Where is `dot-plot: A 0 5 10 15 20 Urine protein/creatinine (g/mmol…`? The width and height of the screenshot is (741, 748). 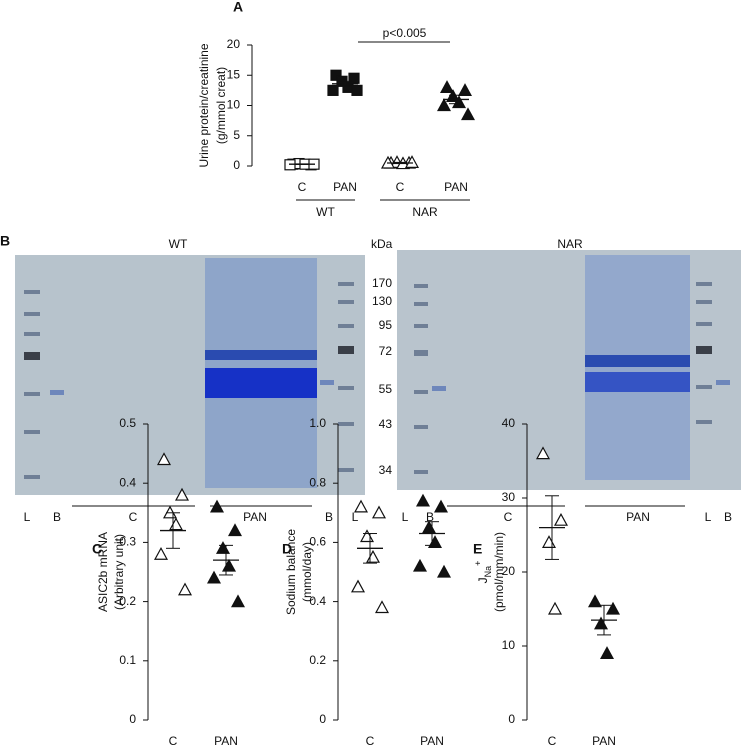
dot-plot: A 0 5 10 15 20 Urine protein/creatinine (g/mmol… is located at coordinates (336, 109).